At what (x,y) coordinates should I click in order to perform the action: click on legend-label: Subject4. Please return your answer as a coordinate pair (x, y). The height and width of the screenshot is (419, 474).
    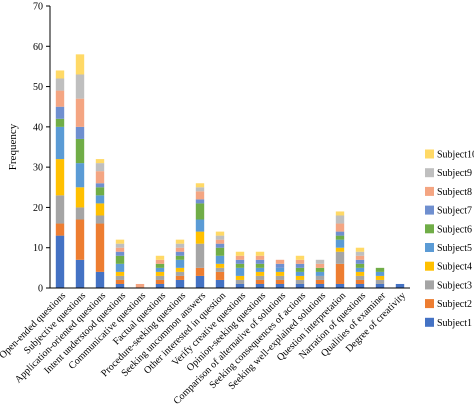
    Looking at the image, I should click on (454, 267).